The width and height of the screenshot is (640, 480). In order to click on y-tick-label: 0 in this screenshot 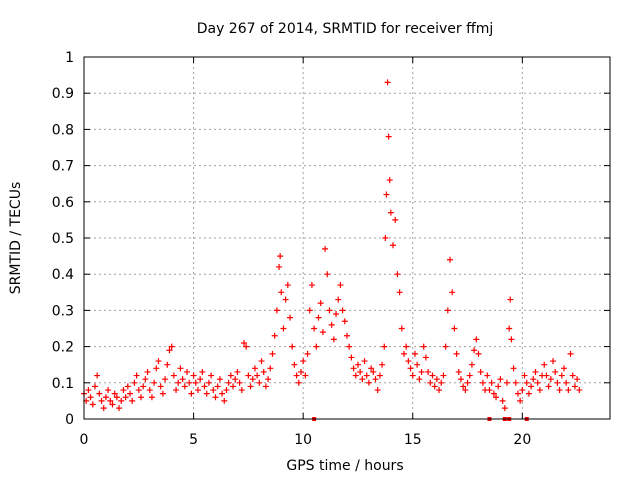, I will do `click(69, 420)`.